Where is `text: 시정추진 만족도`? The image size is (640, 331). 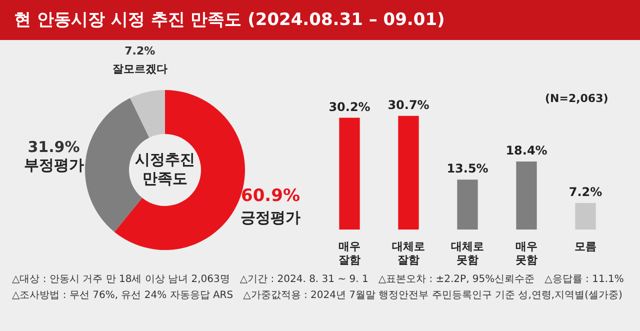
text: 시정추진 만족도 is located at coordinates (165, 169).